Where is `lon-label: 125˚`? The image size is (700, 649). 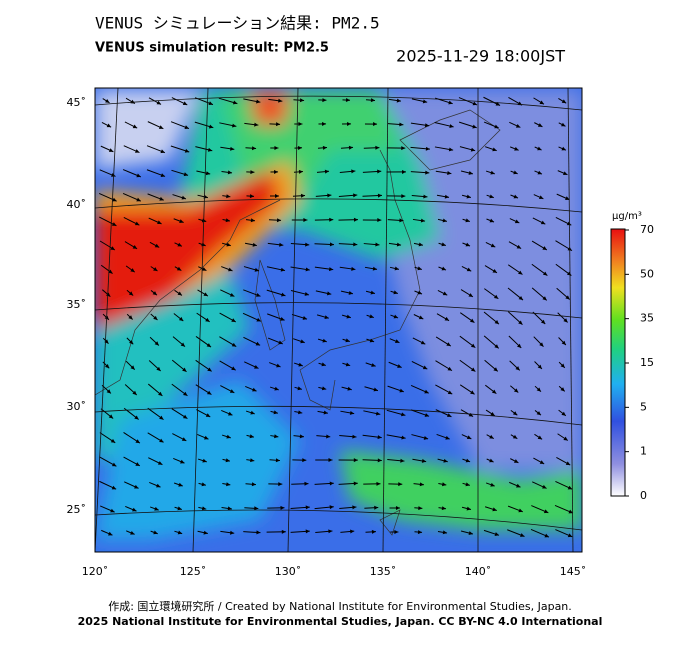
lon-label: 125˚ is located at coordinates (193, 571).